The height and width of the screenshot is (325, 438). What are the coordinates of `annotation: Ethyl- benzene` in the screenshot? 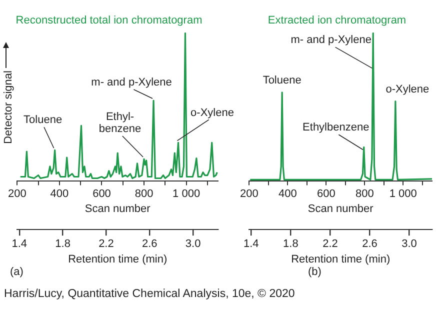 It's located at (120, 123).